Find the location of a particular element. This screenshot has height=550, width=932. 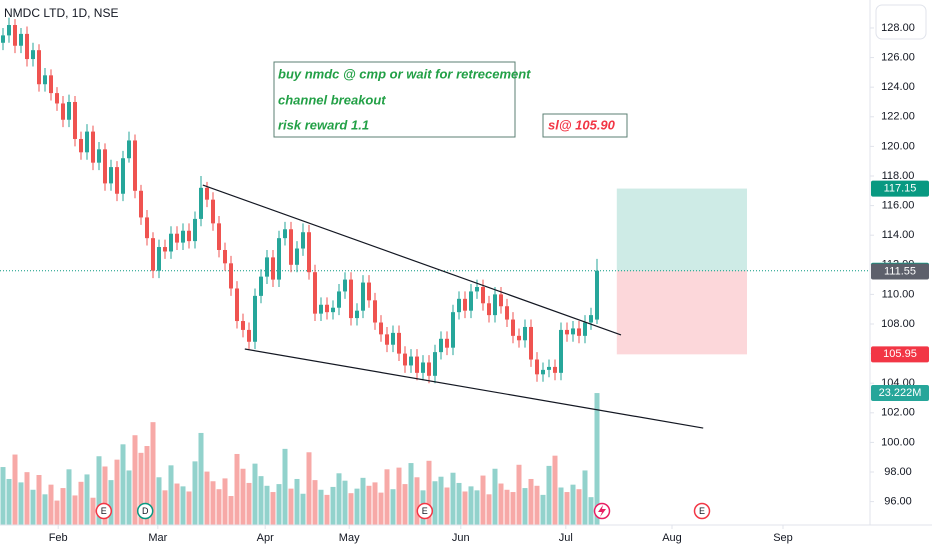

y-tick-label: 128.00 is located at coordinates (898, 28).